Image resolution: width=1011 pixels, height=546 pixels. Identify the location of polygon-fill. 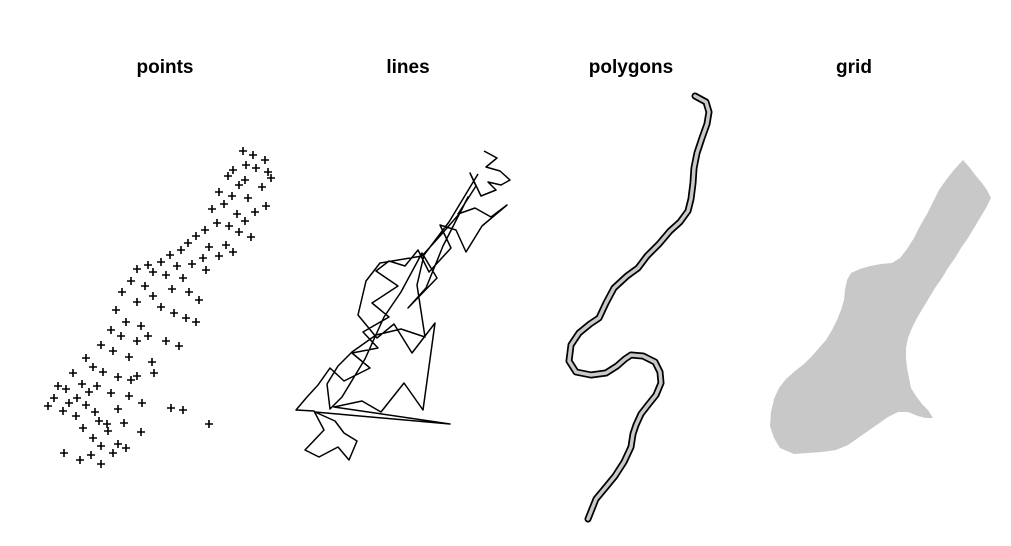
(639, 307).